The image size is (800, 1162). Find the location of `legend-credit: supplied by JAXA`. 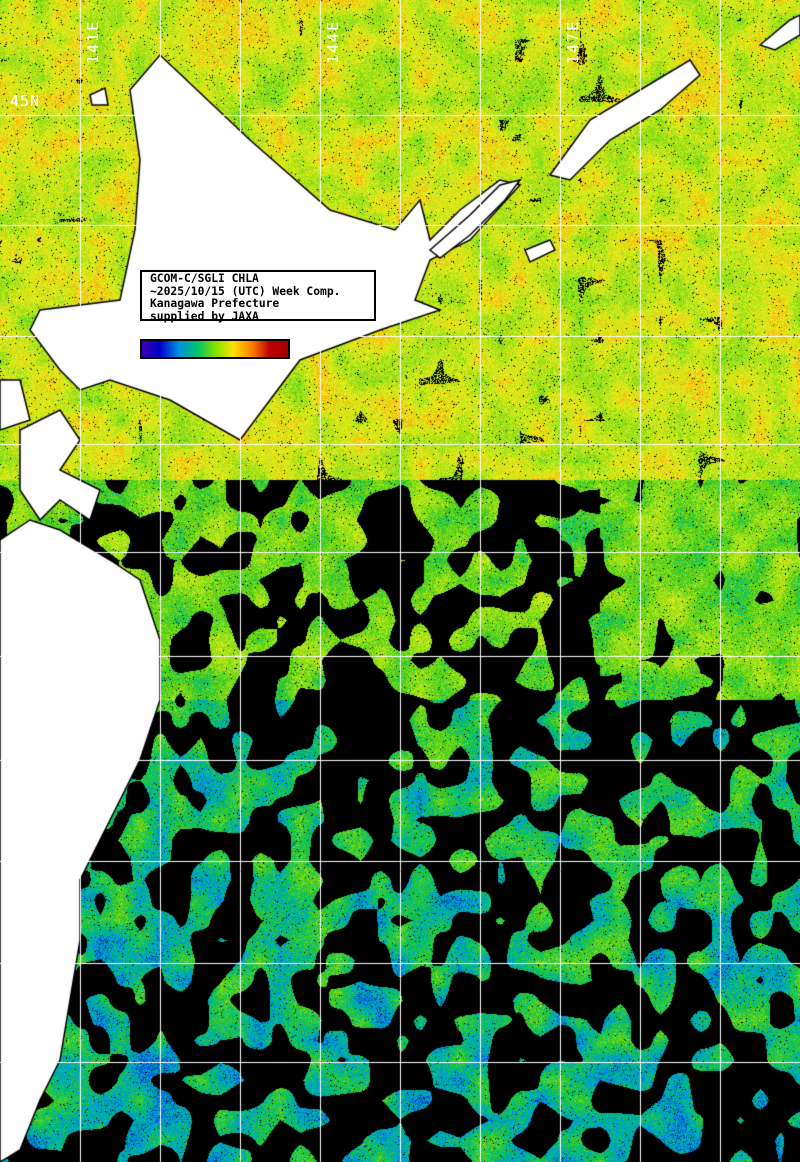

legend-credit: supplied by JAXA is located at coordinates (204, 316).